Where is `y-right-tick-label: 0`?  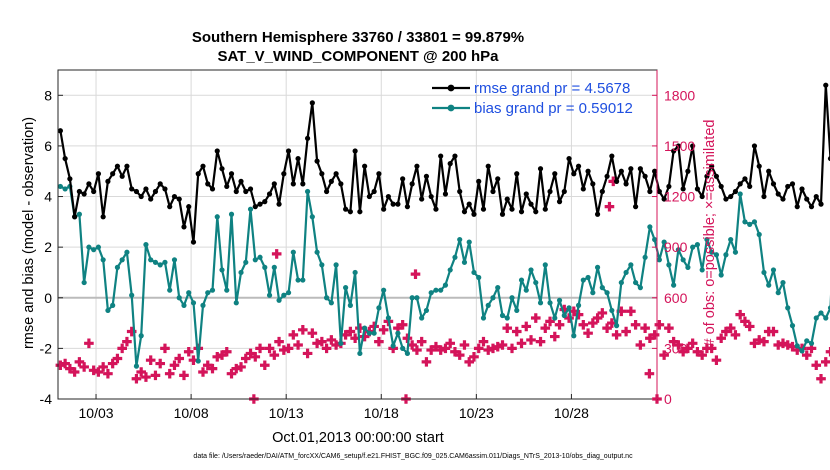
y-right-tick-label: 0 is located at coordinates (668, 399).